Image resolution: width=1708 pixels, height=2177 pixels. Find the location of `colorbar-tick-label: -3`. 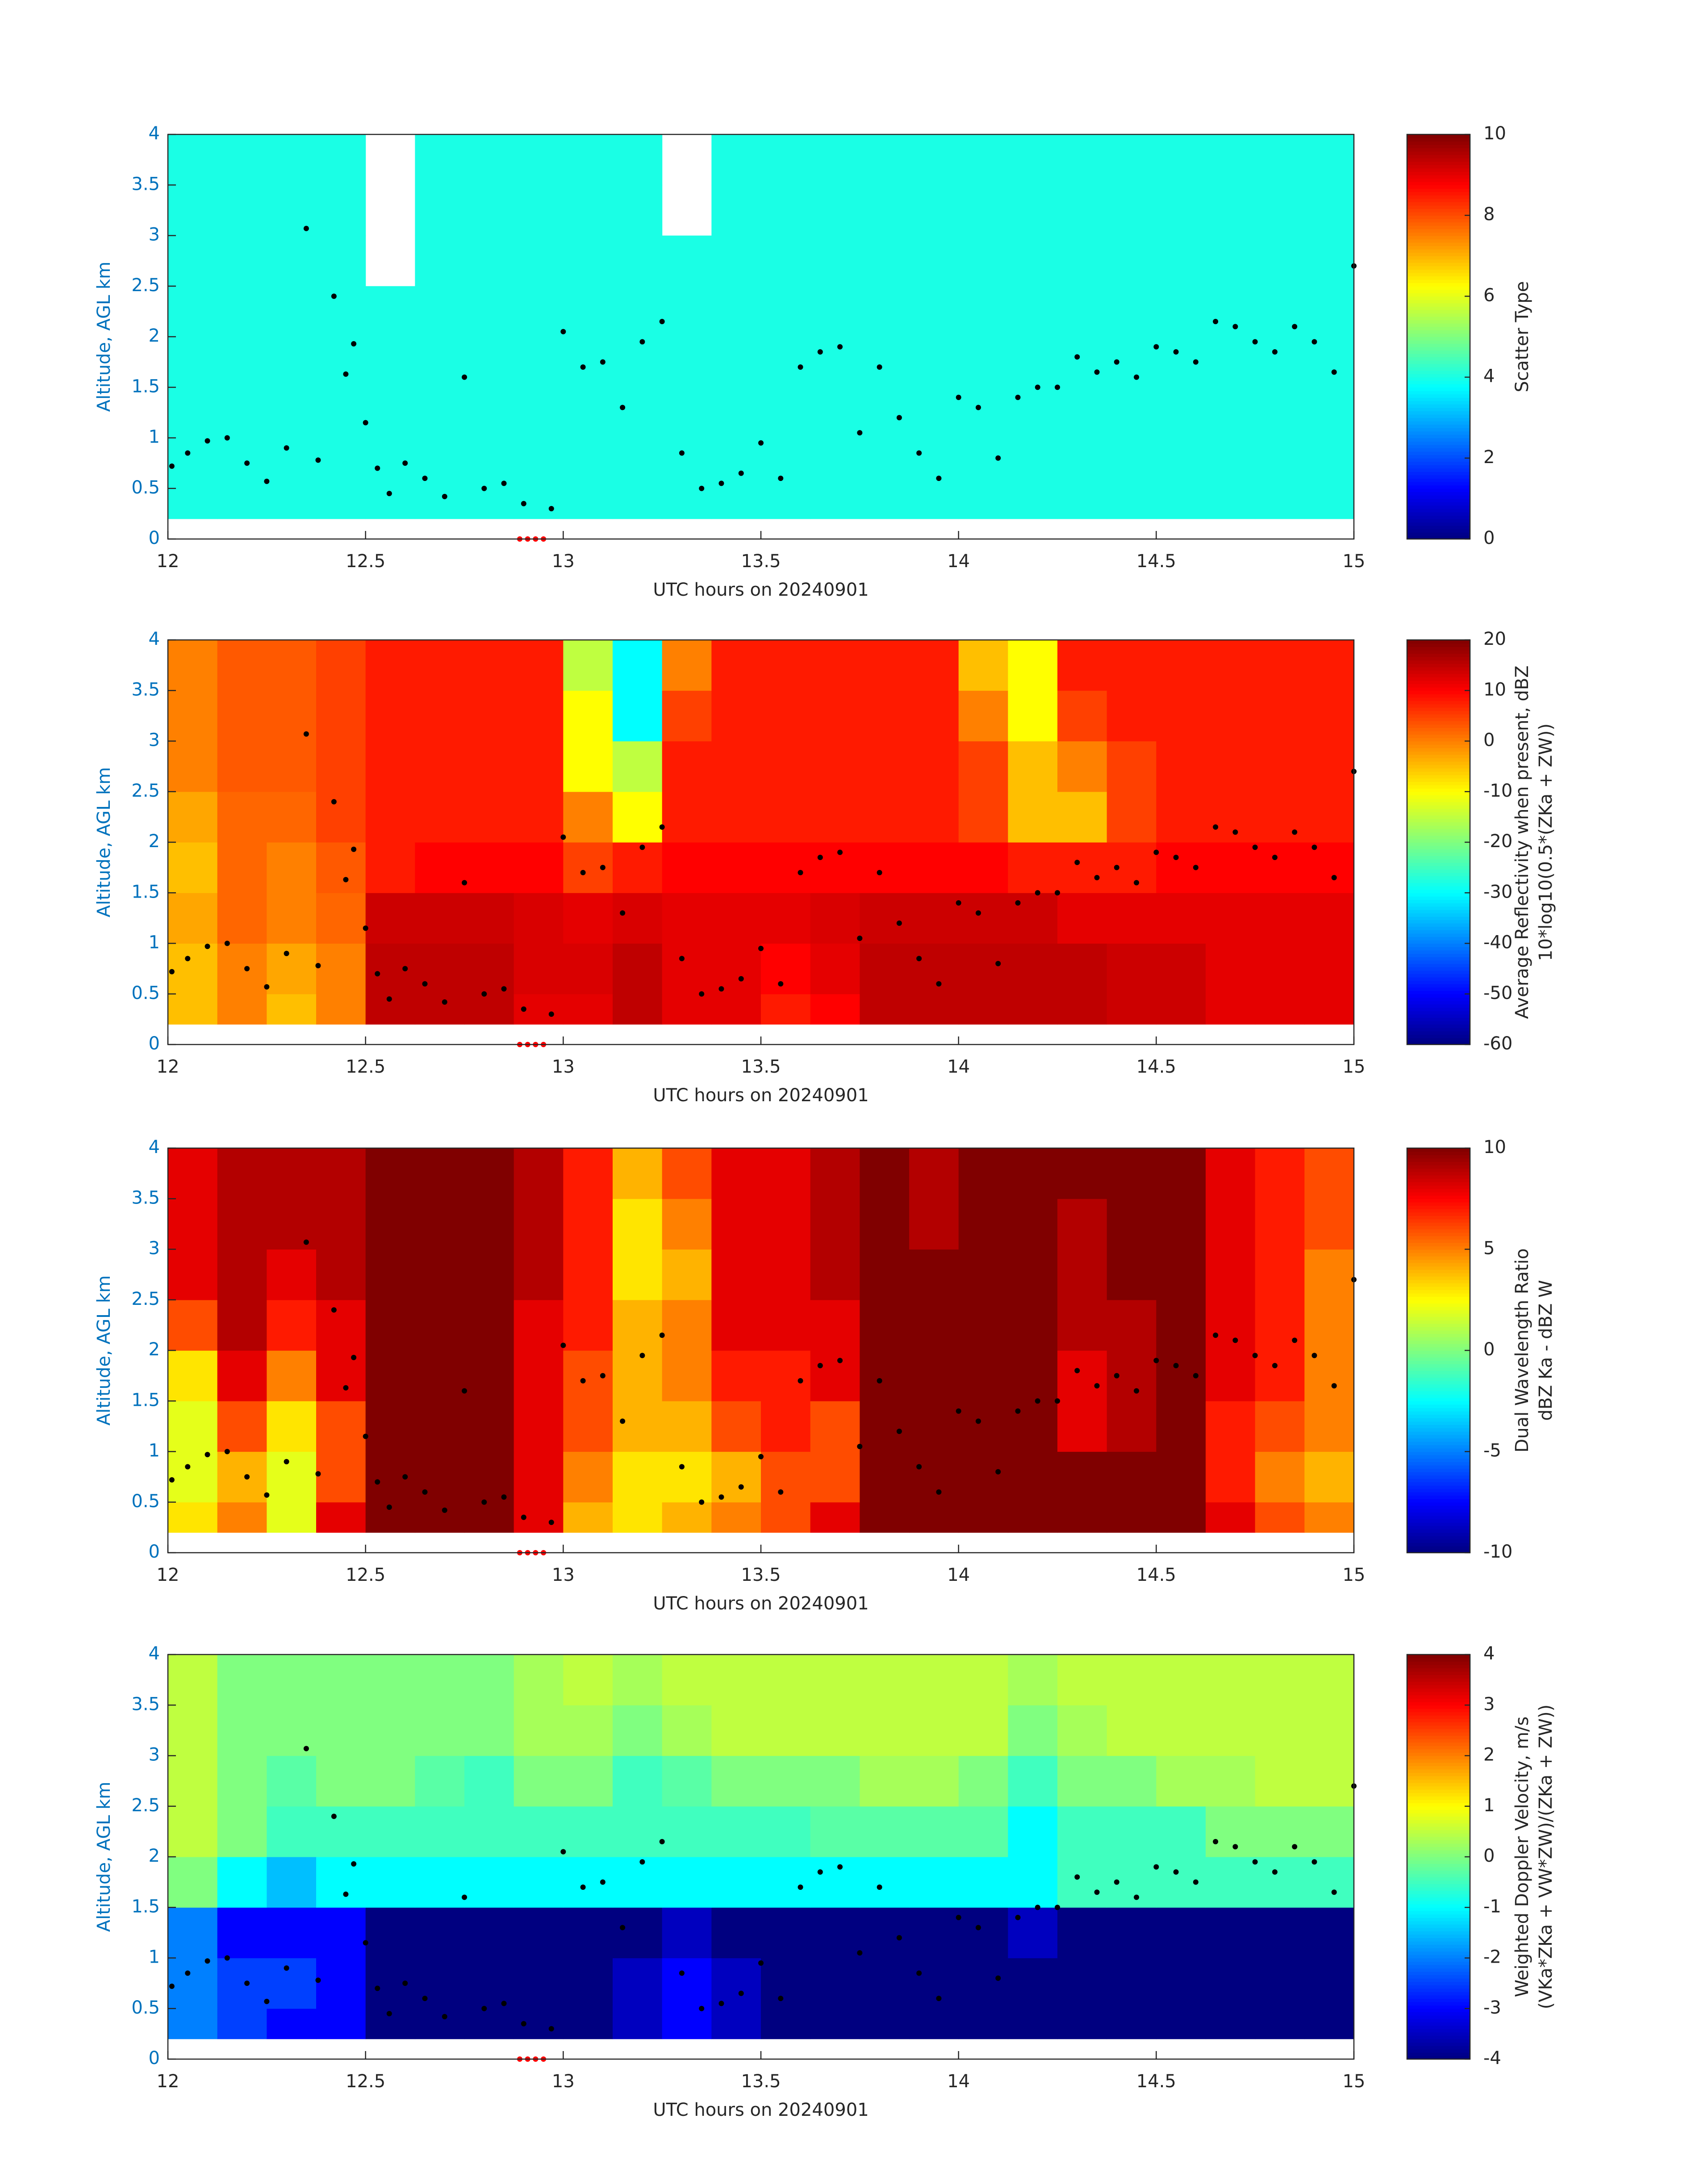

colorbar-tick-label: -3 is located at coordinates (1492, 2007).